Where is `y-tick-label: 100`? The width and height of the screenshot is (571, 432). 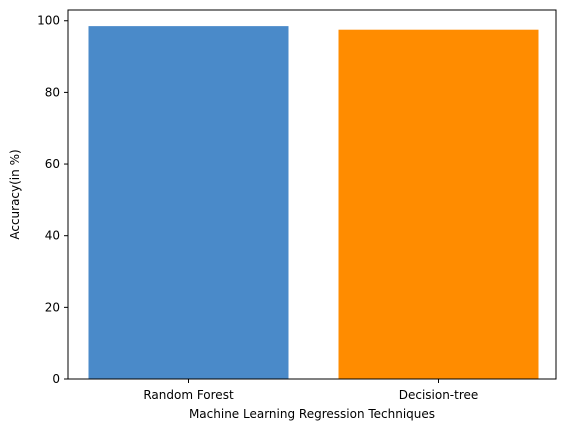
y-tick-label: 100 is located at coordinates (48, 21).